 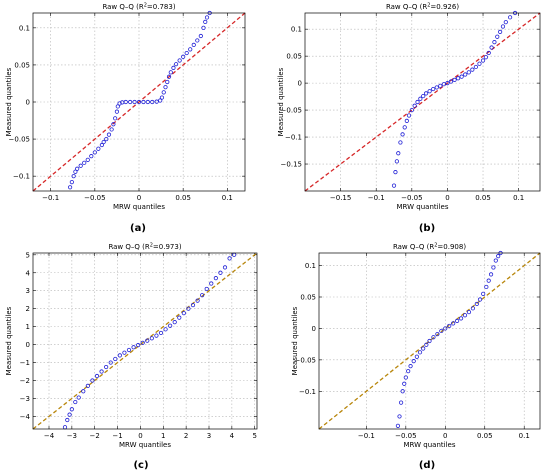 What do you see at coordinates (405, 436) in the screenshot?
I see `x-tick-label: −0.05` at bounding box center [405, 436].